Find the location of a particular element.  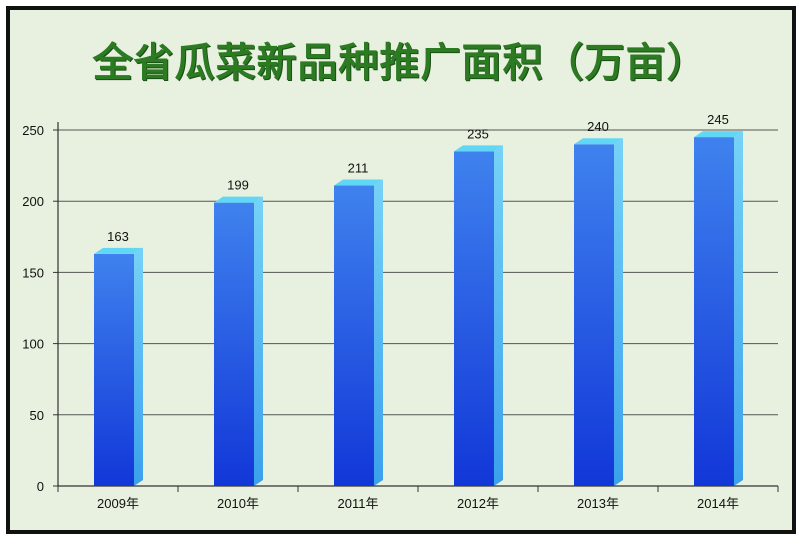

data-label: 211 is located at coordinates (358, 168).